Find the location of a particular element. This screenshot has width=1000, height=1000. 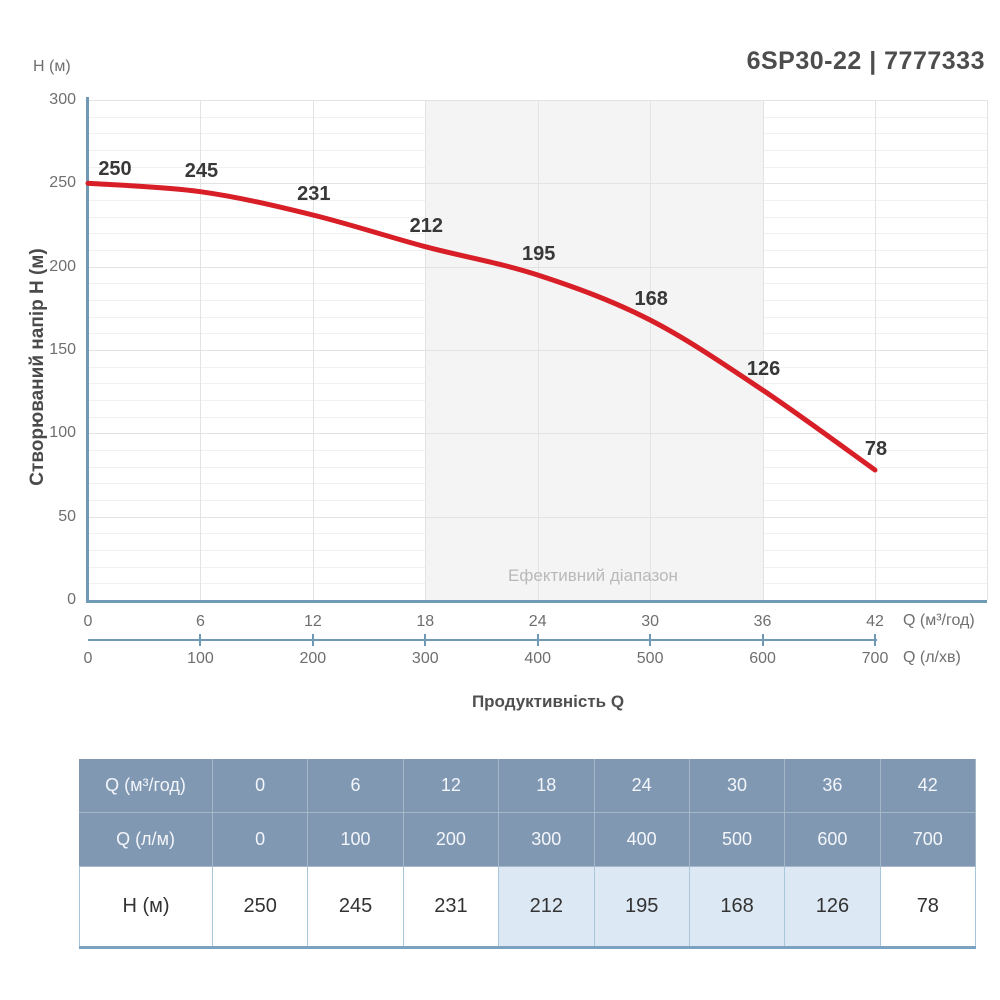

table-header-cell: 12 is located at coordinates (451, 786).